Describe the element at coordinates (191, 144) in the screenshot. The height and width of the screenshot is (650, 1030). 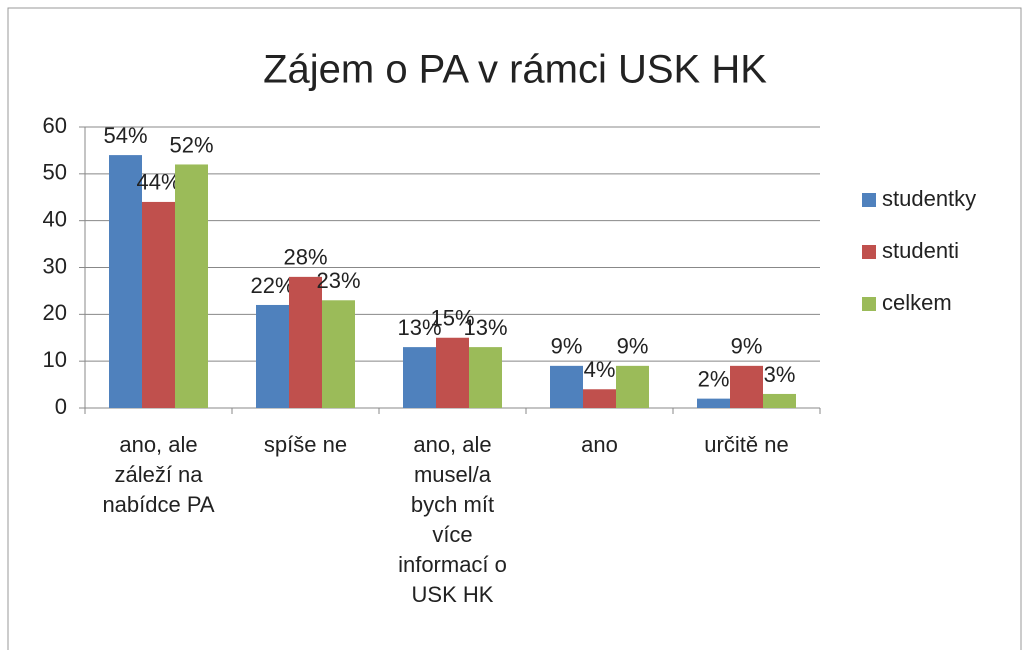
I see `value-label: 52%` at that location.